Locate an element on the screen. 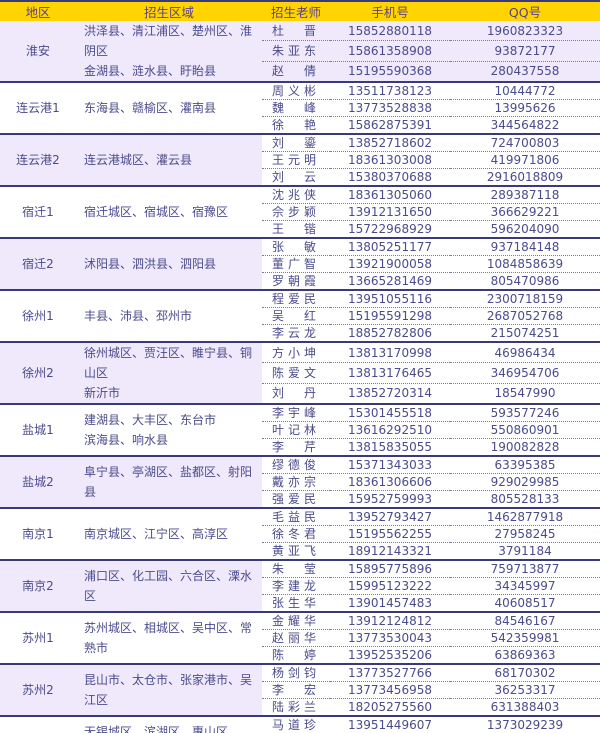  region-cell: 徐州1 is located at coordinates (38, 316).